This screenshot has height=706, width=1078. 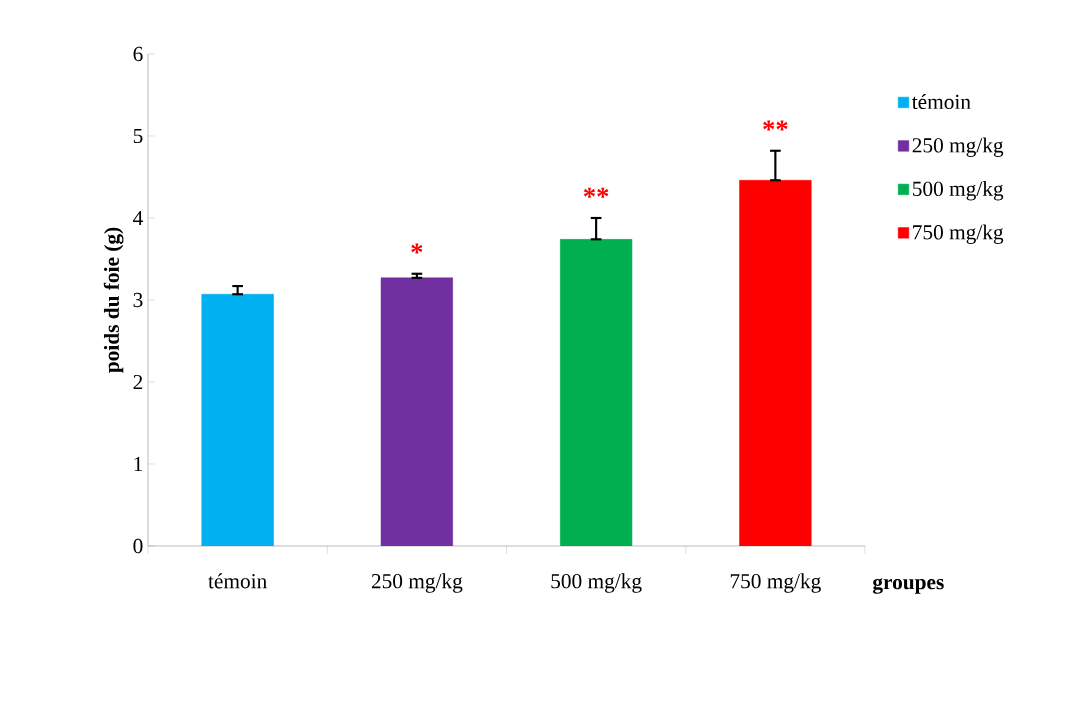 I want to click on y-tick-label: 5, so click(x=138, y=136).